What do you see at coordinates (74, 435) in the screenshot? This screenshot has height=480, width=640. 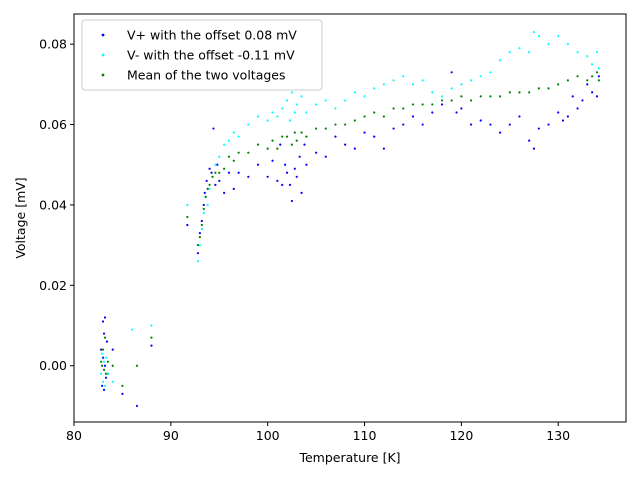 I see `x-tick-label-0: 80` at bounding box center [74, 435].